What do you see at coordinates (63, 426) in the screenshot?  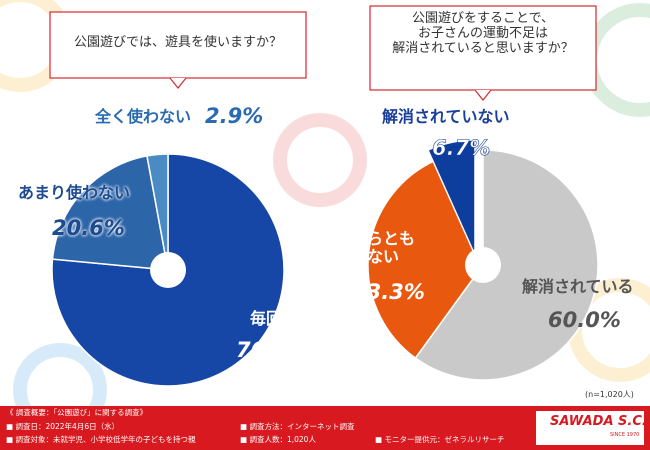 I see `footer-item: ■ 調査日：2022年4月6日（水）` at bounding box center [63, 426].